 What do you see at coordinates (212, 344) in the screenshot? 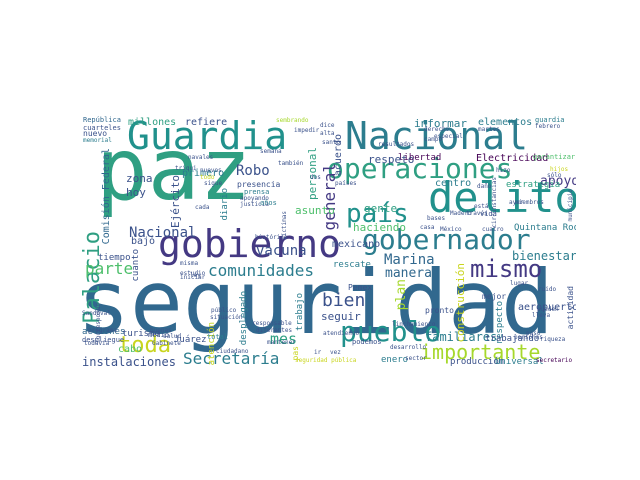
I see `word-atencion: atención` at bounding box center [212, 344].